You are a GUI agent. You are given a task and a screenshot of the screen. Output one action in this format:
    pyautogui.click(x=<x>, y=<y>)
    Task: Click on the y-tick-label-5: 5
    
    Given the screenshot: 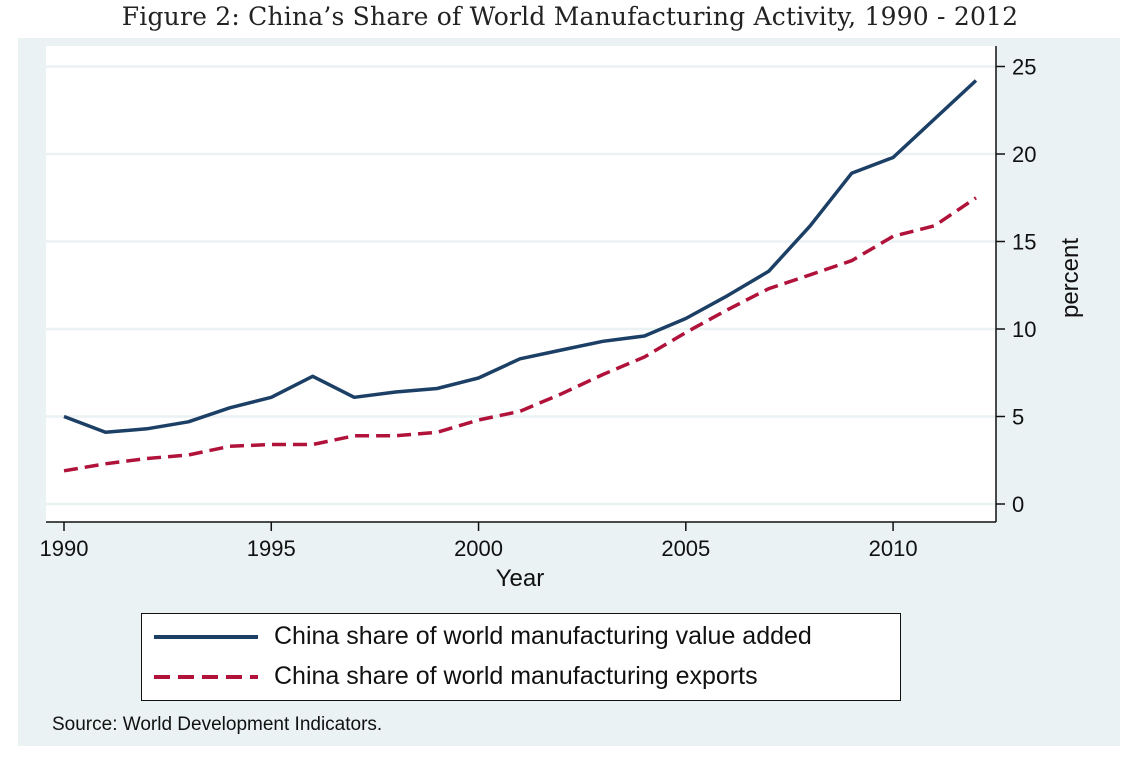 What is the action you would take?
    pyautogui.click(x=1018, y=417)
    